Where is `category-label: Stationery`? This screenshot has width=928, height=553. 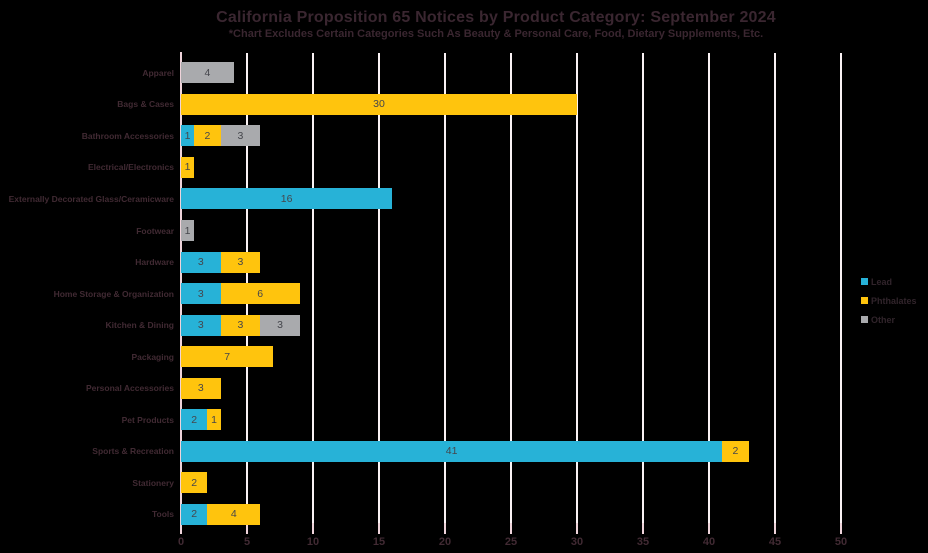
category-label: Stationery is located at coordinates (153, 482).